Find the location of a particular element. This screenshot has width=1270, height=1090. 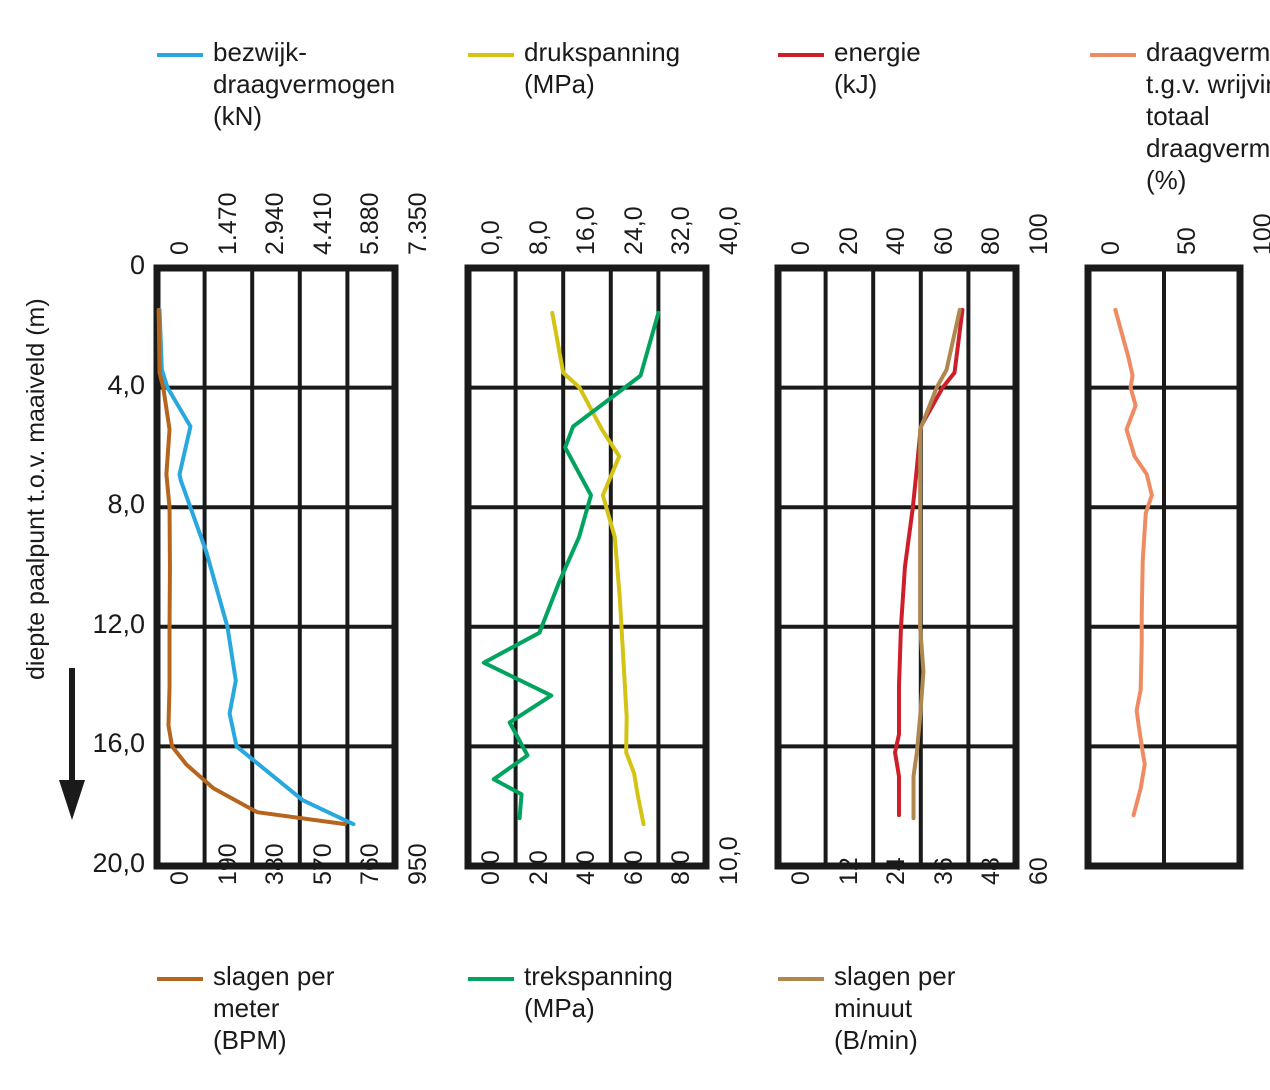

y-tick-label: 20,0 is located at coordinates (118, 863).